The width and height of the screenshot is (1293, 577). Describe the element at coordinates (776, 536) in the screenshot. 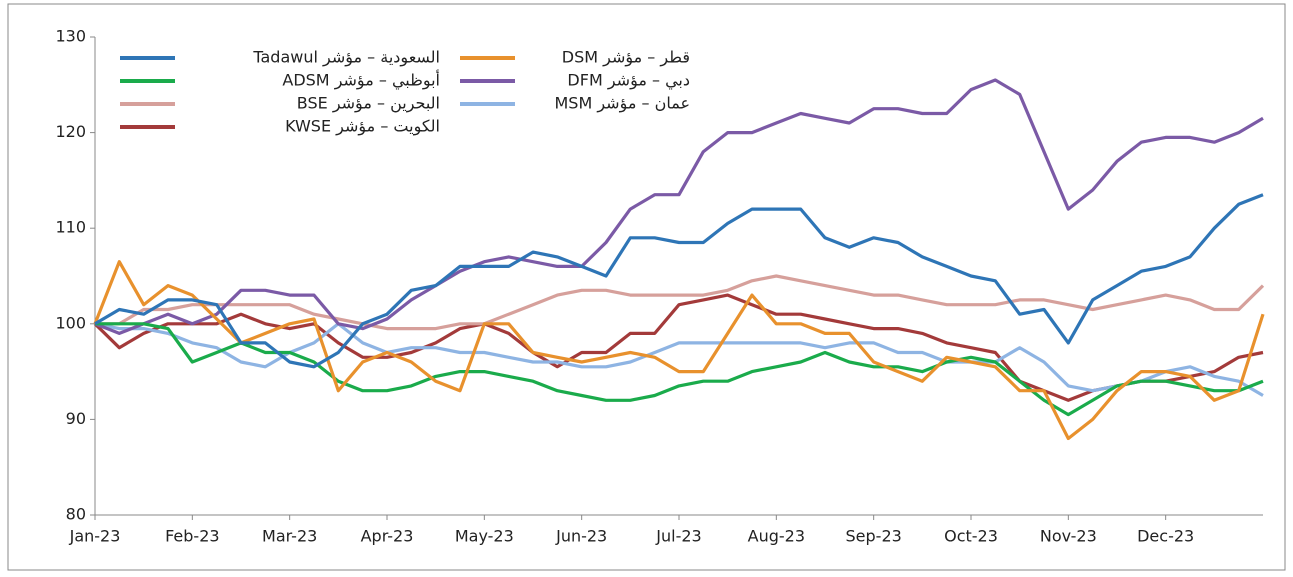

I see `x-tick-label: Aug-23` at that location.